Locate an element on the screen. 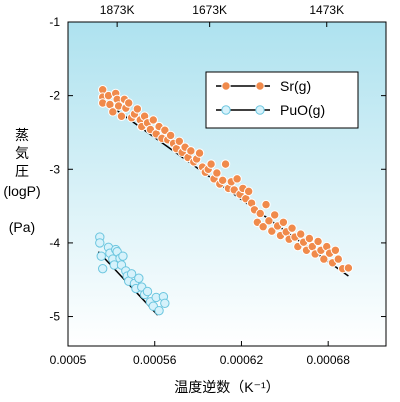 The image size is (400, 402). y-axis-title-line: 圧 is located at coordinates (22, 171).